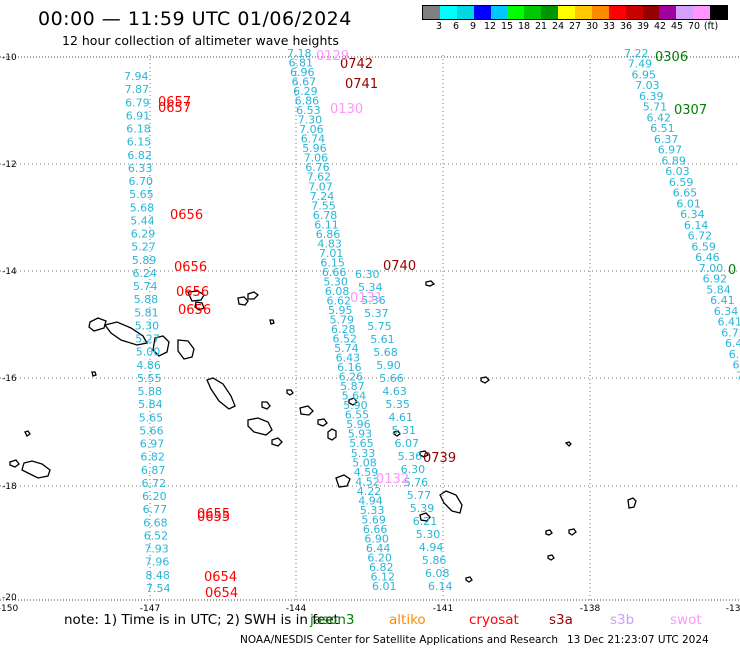 This screenshot has height=650, width=740. I want to click on wave-height-label: 5.93, so click(360, 434).